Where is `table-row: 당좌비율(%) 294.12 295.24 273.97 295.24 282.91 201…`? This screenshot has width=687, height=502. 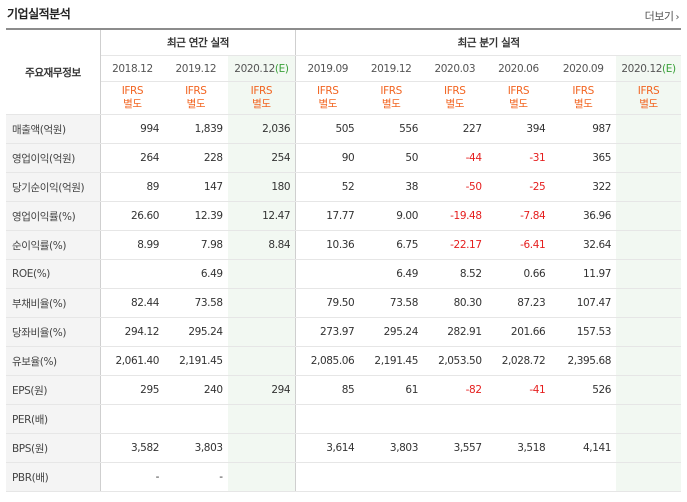 table-row: 당좌비율(%) 294.12 295.24 273.97 295.24 282.91 201… is located at coordinates (343, 332).